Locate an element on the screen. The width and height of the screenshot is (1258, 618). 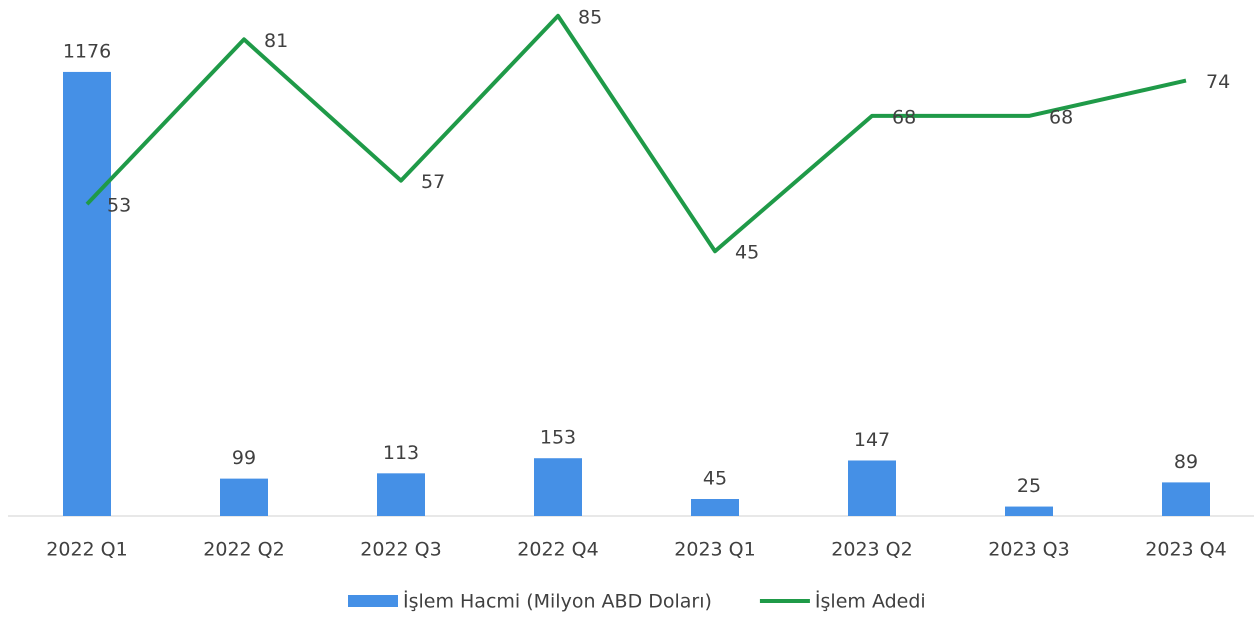
data-label: 81 is located at coordinates (276, 41).